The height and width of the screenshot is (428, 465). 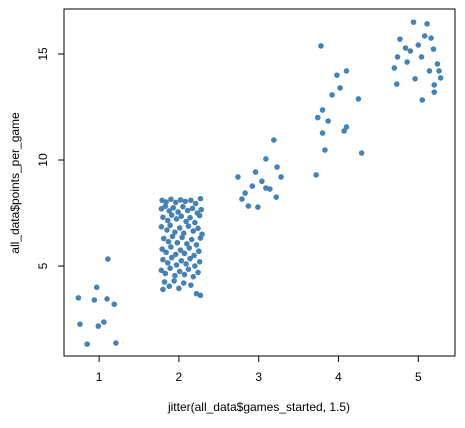 What do you see at coordinates (43, 265) in the screenshot?
I see `y-tick-label: 5` at bounding box center [43, 265].